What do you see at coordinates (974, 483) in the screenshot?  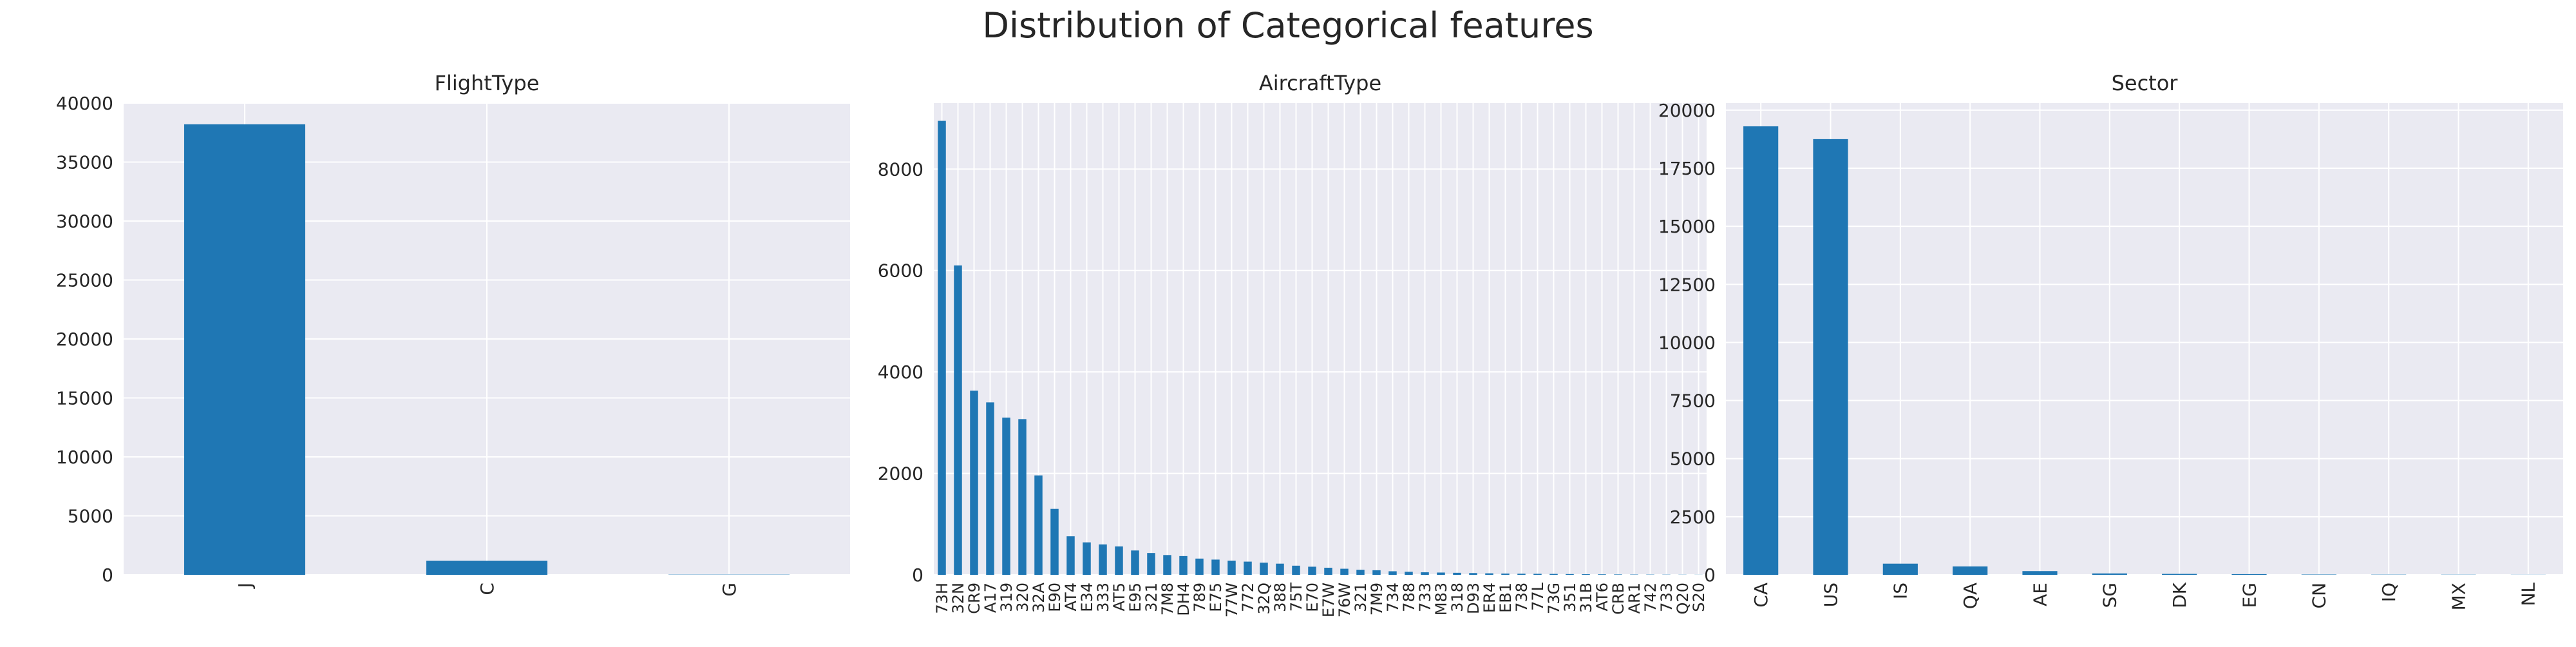 I see `bar-cr9` at bounding box center [974, 483].